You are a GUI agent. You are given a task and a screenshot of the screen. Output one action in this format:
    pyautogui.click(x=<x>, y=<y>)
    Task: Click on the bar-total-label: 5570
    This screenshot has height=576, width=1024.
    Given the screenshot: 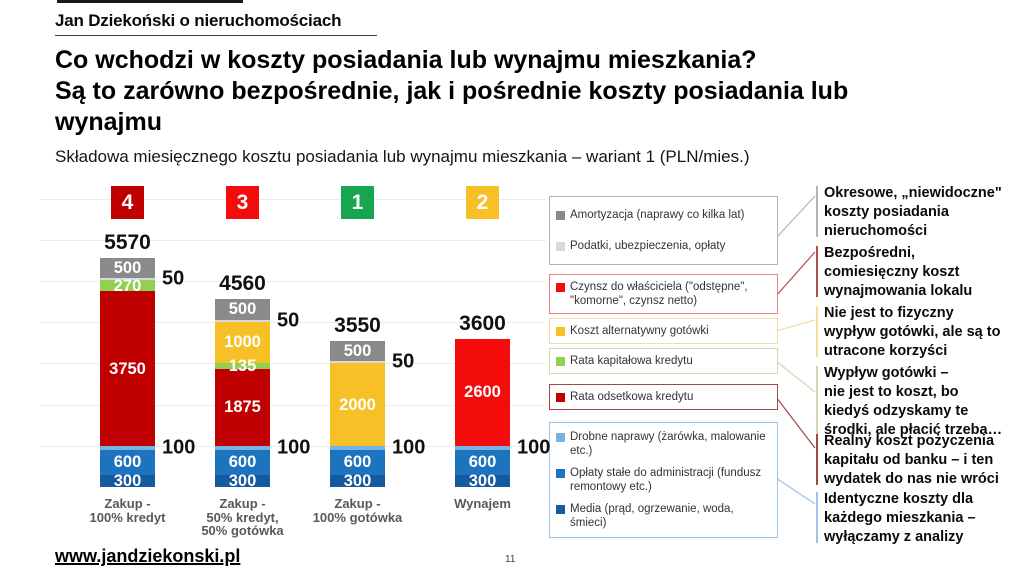 What is the action you would take?
    pyautogui.click(x=127, y=242)
    